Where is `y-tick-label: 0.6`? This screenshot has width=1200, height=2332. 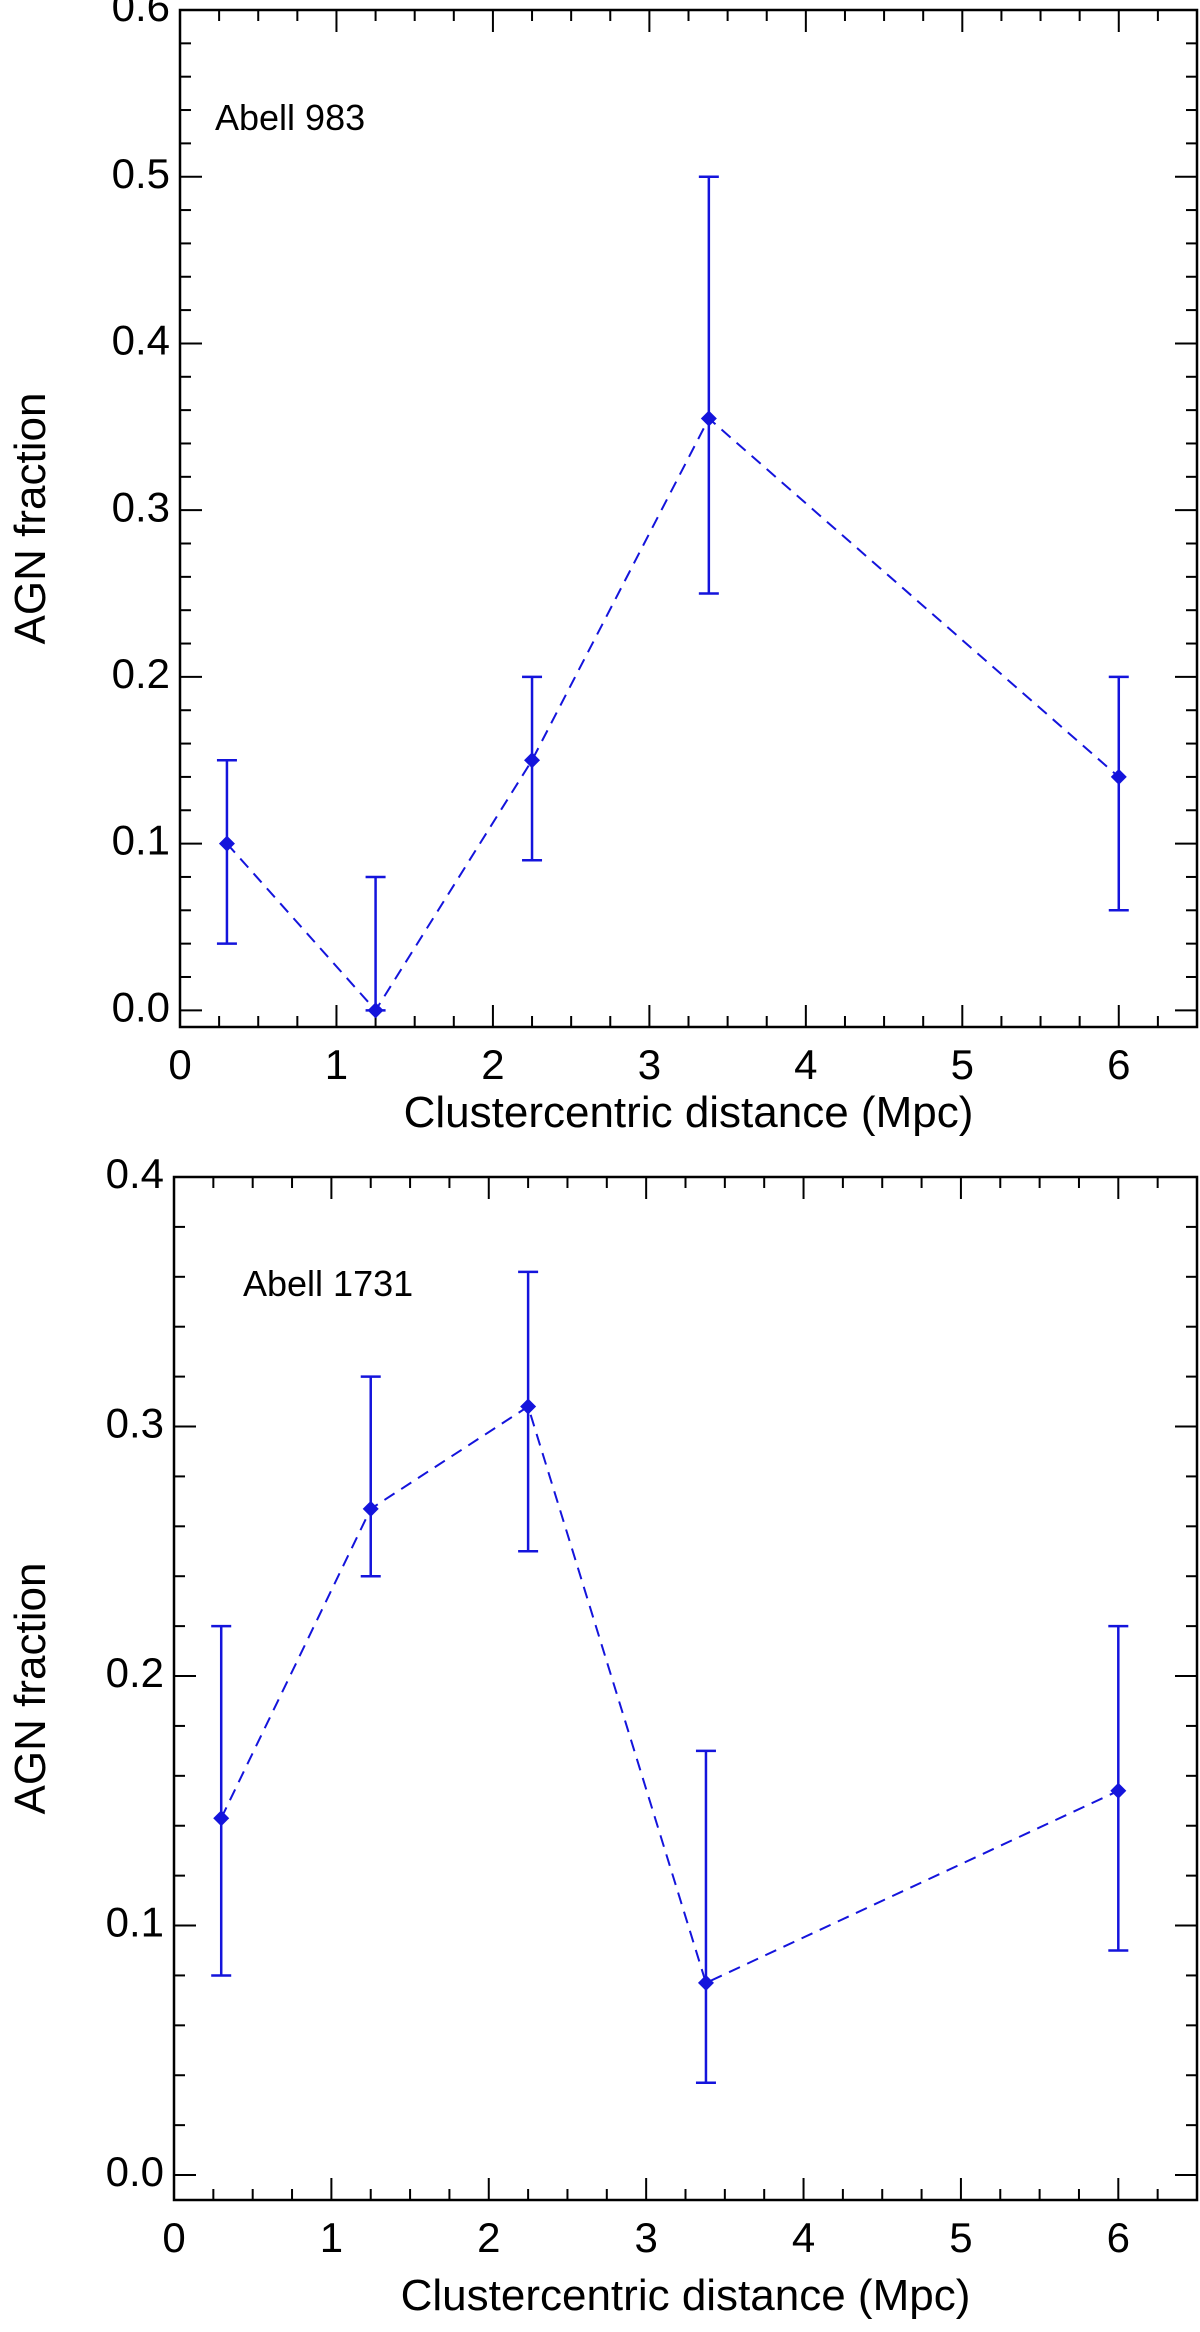 y-tick-label: 0.6 is located at coordinates (141, 15).